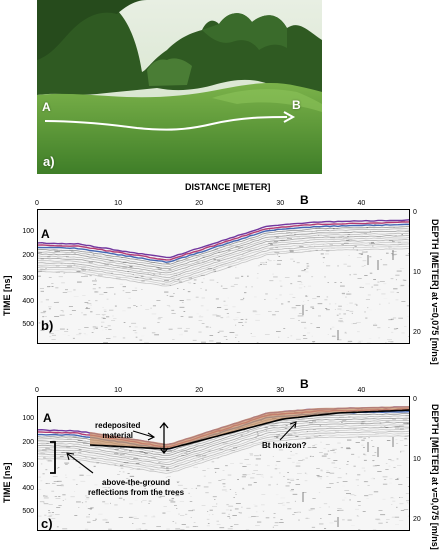  I want to click on tick-label: 500, so click(28, 512).